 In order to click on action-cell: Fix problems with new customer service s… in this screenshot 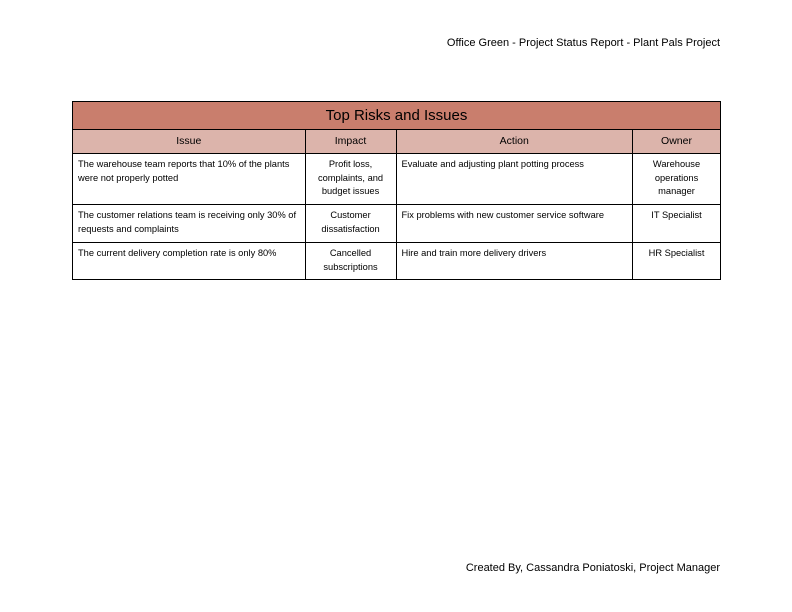, I will do `click(514, 223)`.